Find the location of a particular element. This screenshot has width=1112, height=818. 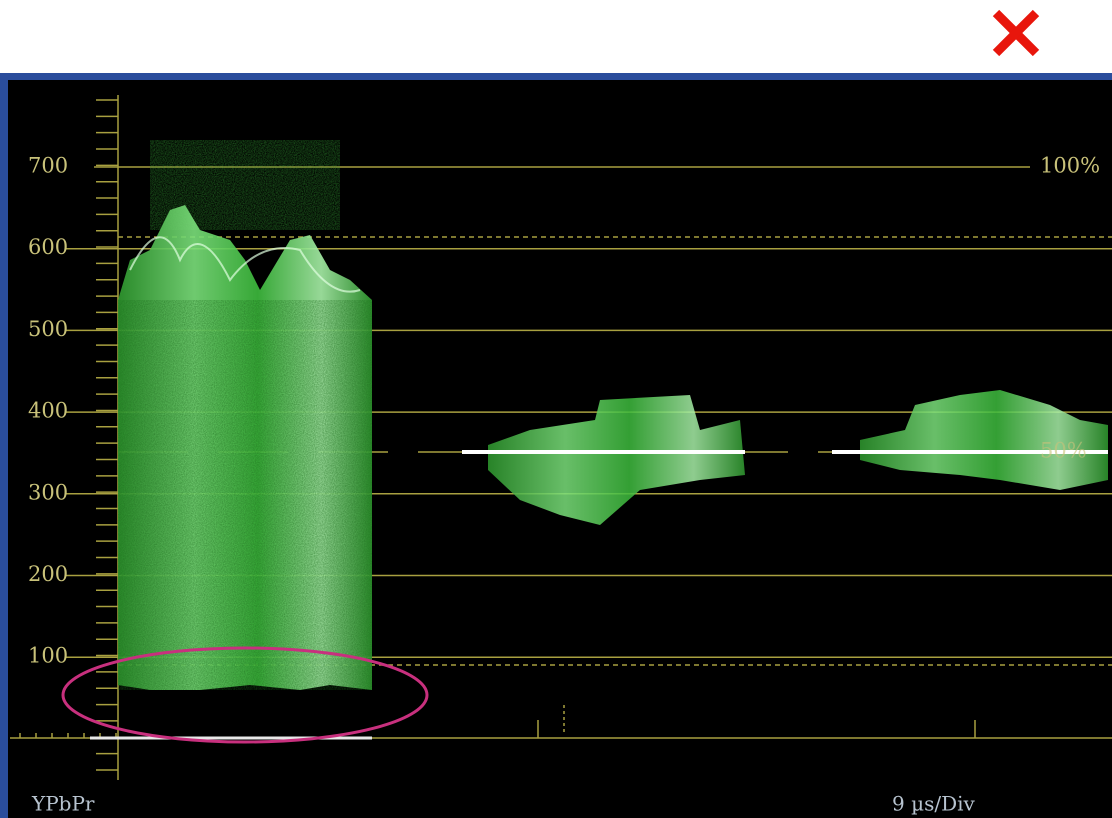

top-marker: 100% is located at coordinates (1070, 166).